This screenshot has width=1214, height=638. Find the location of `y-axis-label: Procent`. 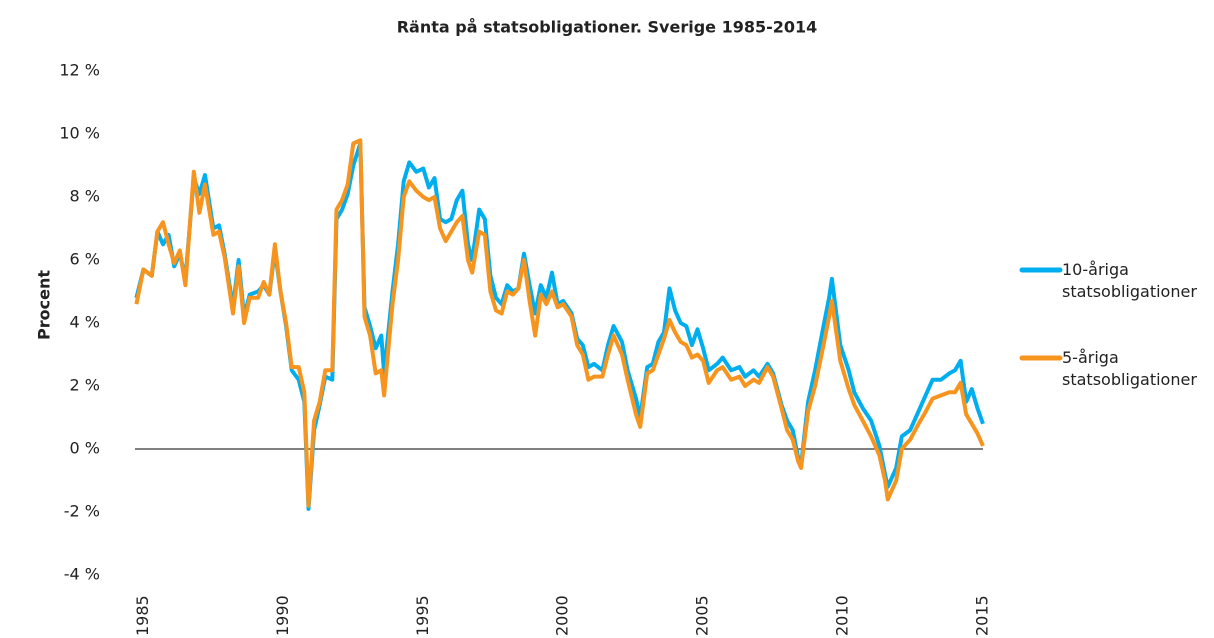

y-axis-label: Procent is located at coordinates (44, 305).